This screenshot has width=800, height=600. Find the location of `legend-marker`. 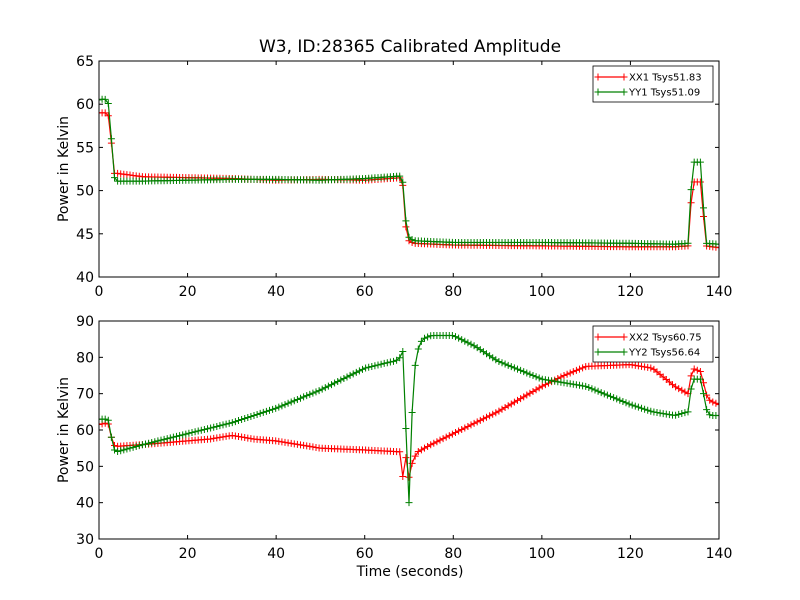

legend-marker is located at coordinates (598, 352).